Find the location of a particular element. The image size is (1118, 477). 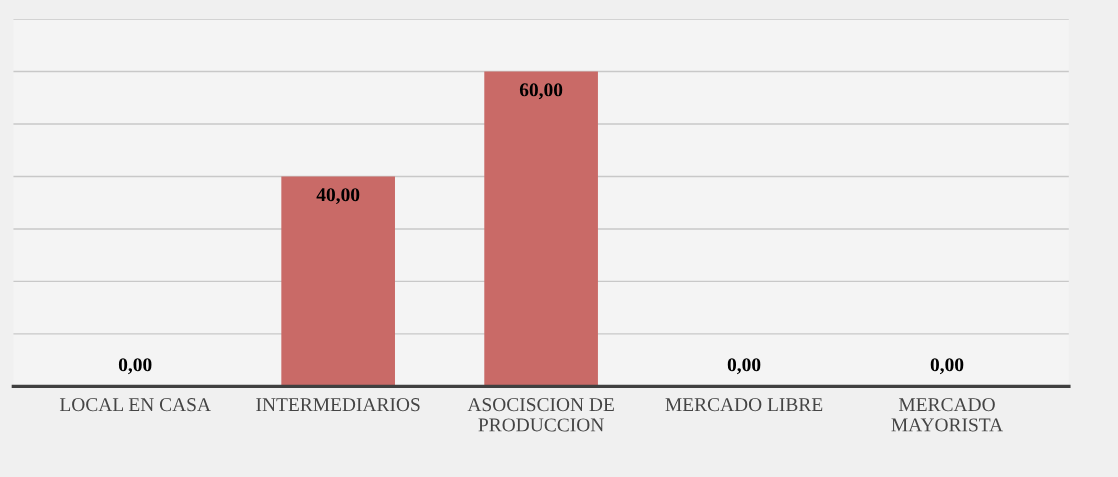

x-tick-label: ASOCISCION DE PRODUCCION is located at coordinates (540, 415).